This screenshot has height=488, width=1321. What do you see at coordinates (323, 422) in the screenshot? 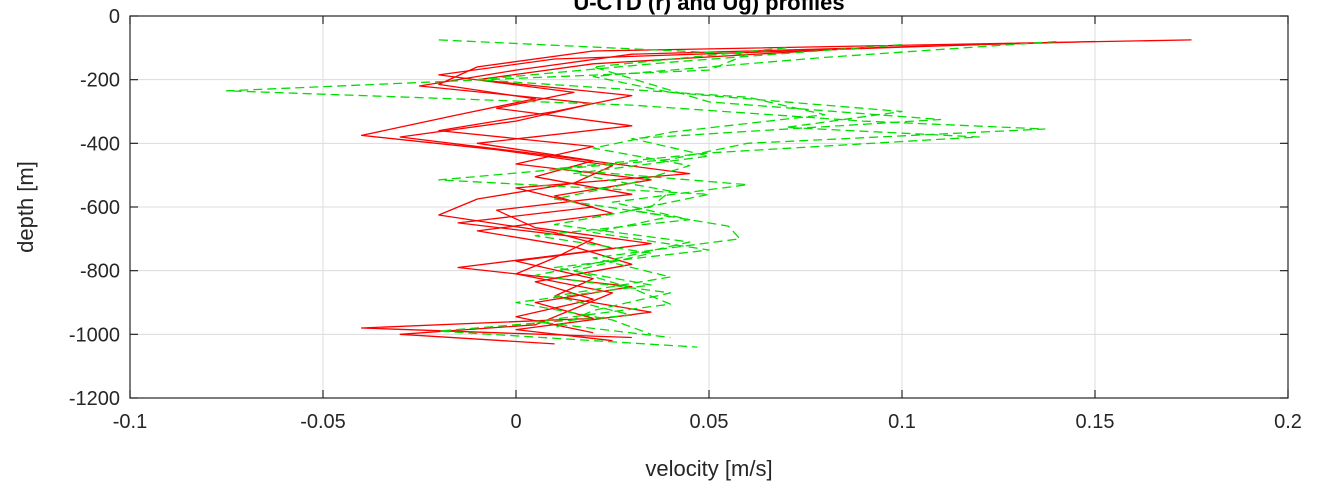
I see `x-tick-label: -0.05` at bounding box center [323, 422].